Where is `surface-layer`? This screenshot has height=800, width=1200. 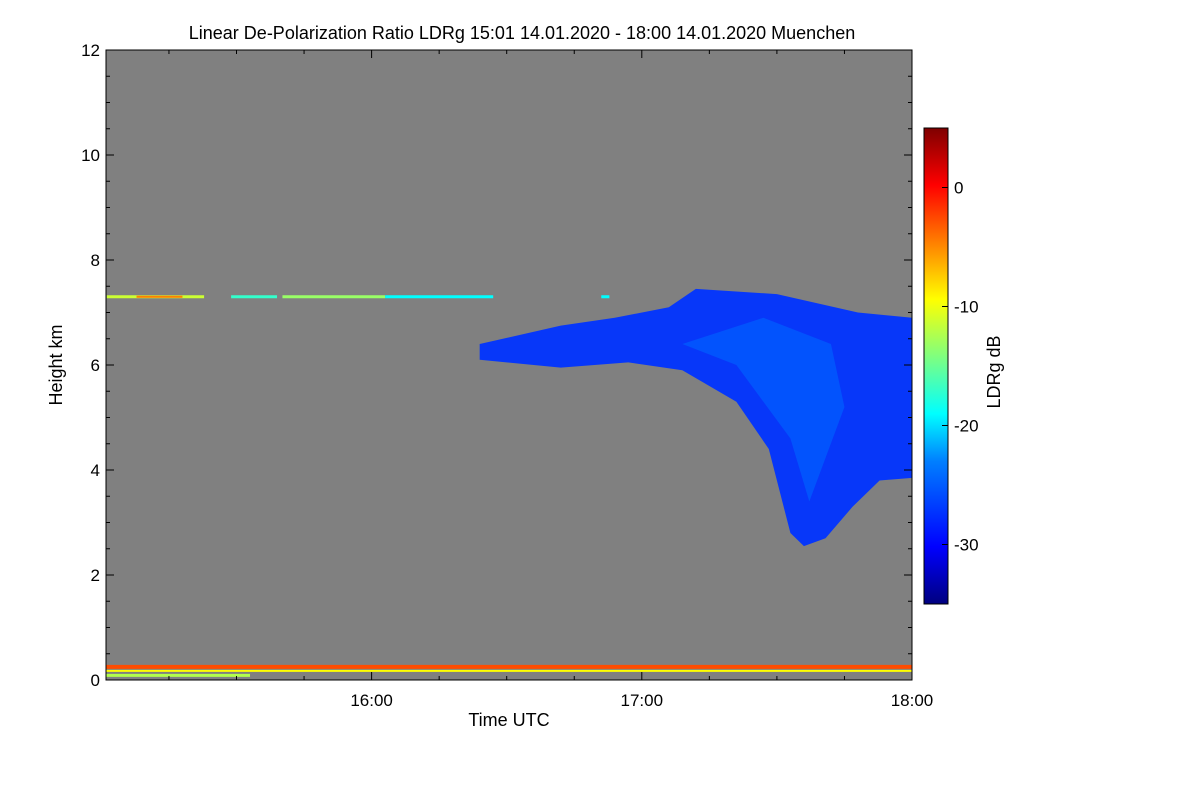 surface-layer is located at coordinates (509, 666).